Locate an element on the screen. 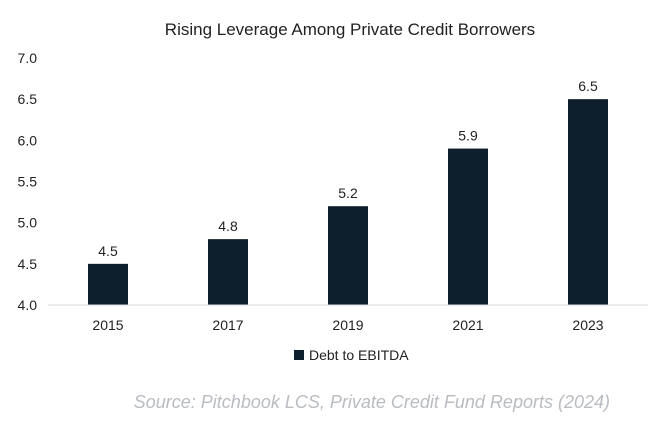 Image resolution: width=654 pixels, height=431 pixels. x-tick-label: 2023 is located at coordinates (587, 325).